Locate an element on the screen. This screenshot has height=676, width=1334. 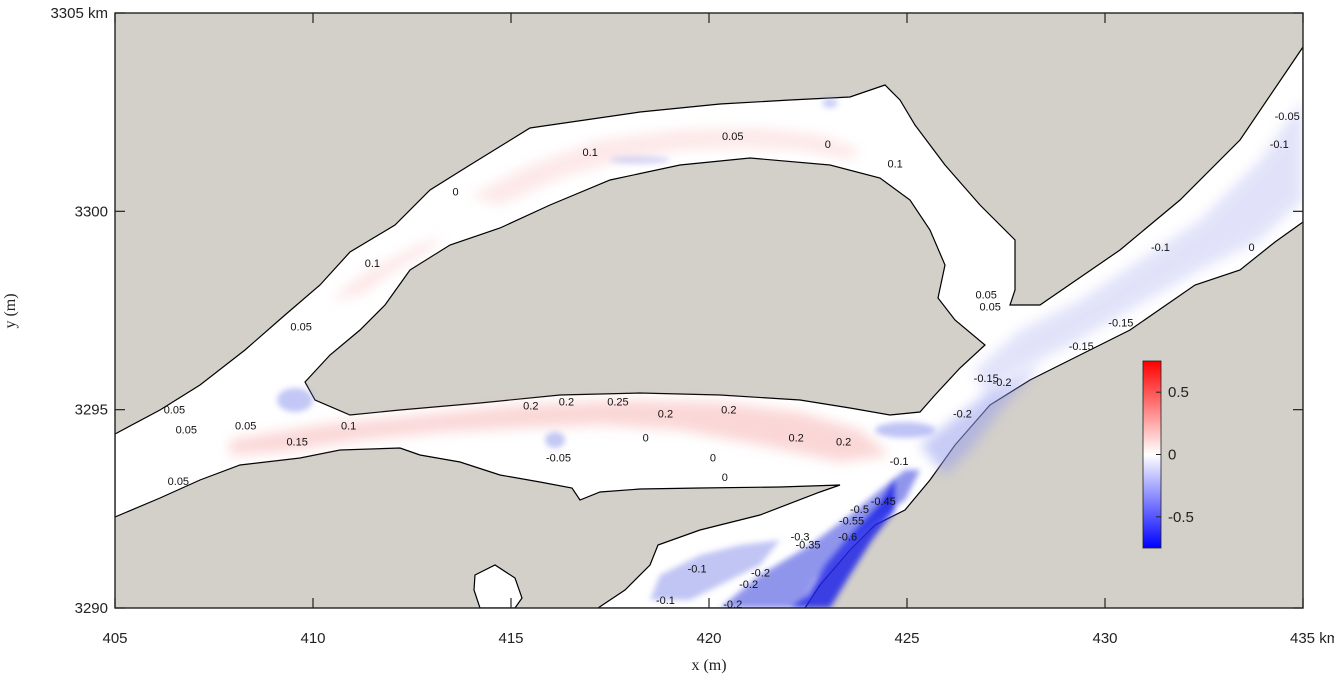
contour-label: -0.6 is located at coordinates (847, 538).